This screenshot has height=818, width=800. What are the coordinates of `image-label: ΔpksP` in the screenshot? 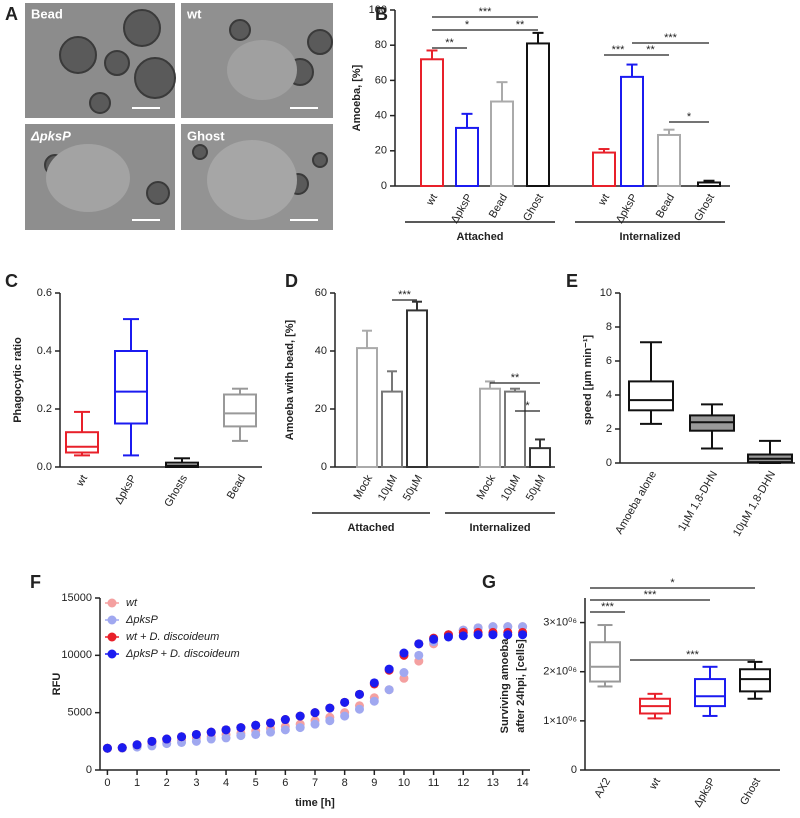 It's located at (50, 135).